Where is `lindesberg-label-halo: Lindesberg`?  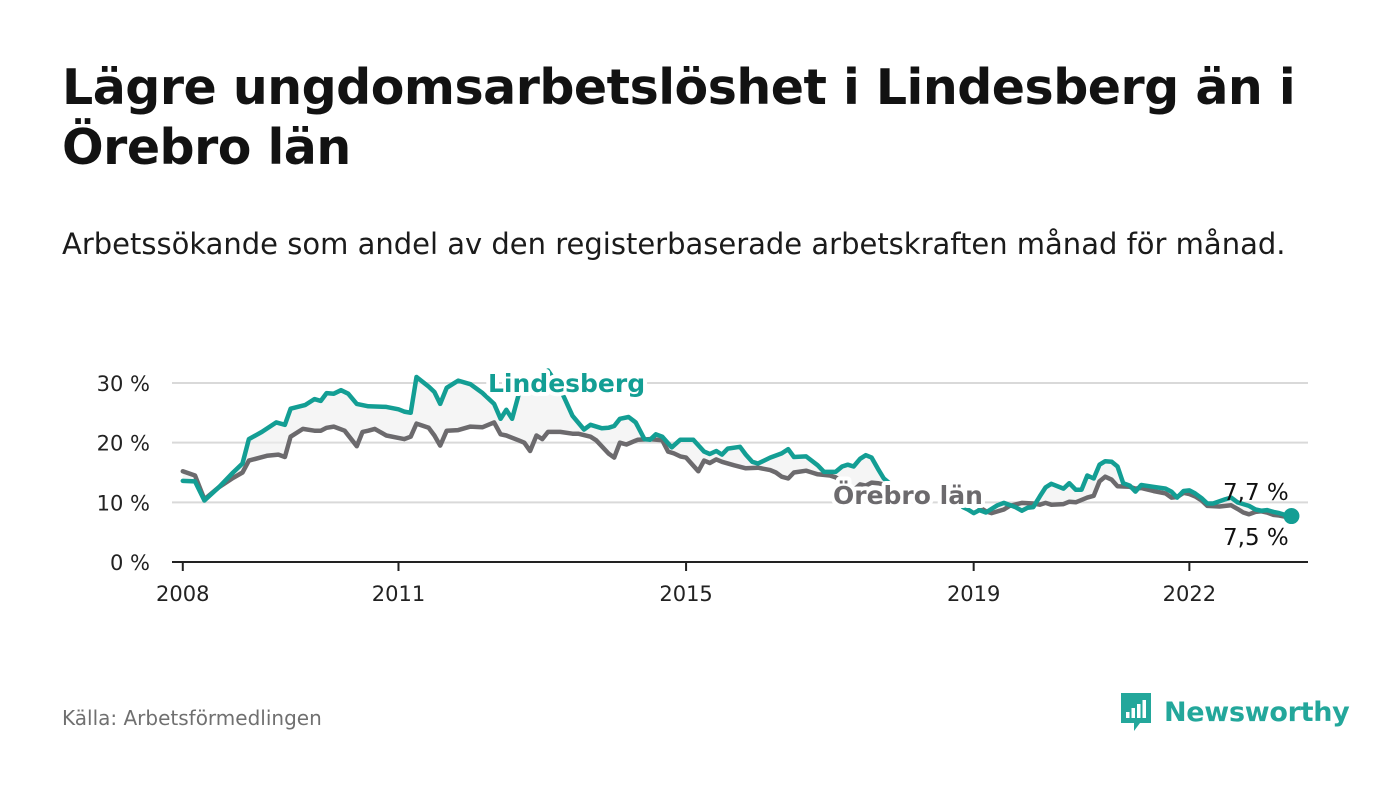 lindesberg-label-halo: Lindesberg is located at coordinates (566, 383).